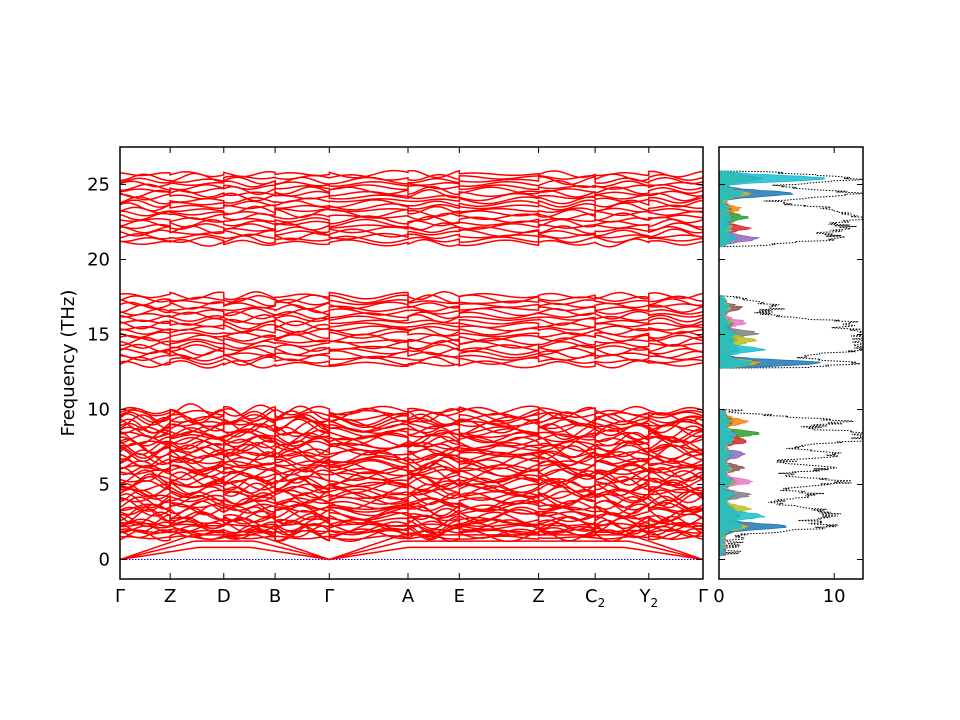  I want to click on total-dos-curve, so click(791, 363).